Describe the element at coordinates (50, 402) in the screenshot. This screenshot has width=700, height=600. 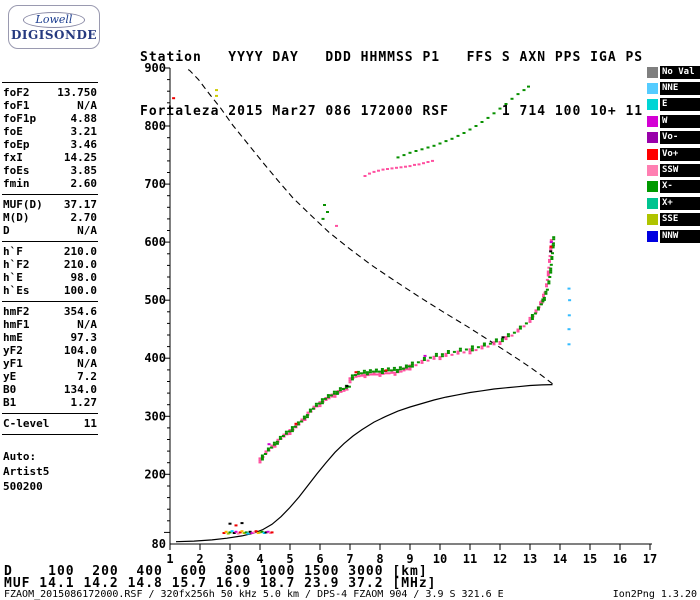
I see `param-row: B1 1.27` at that location.